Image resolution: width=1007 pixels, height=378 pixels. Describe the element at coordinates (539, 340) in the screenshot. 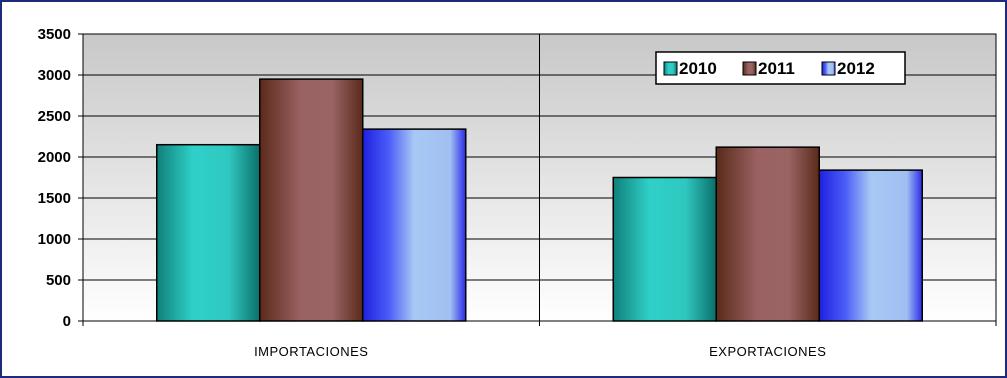

I see `x-axis: IMPORTACIONES EXPORTACIONES` at that location.